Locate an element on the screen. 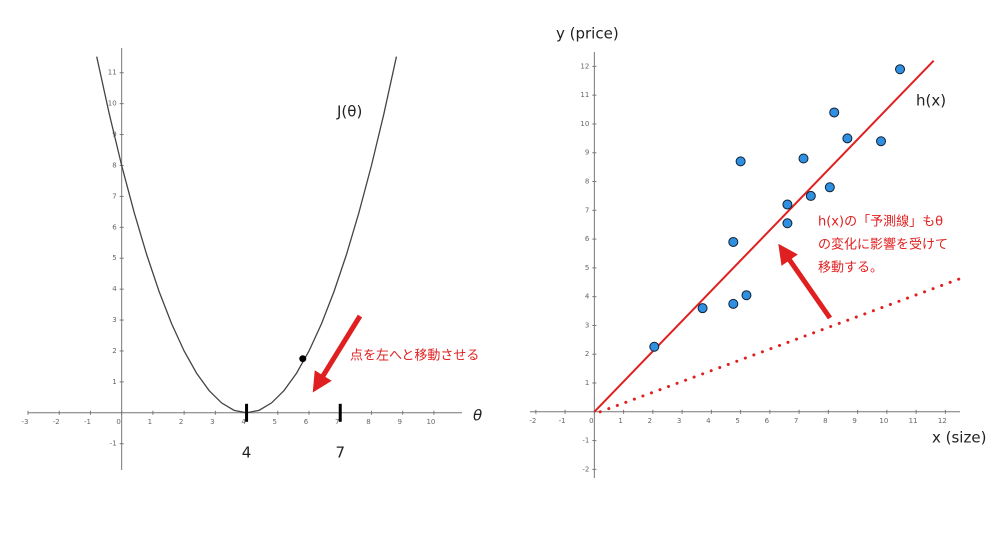 The height and width of the screenshot is (549, 1000). line-label: h(x) is located at coordinates (931, 101).